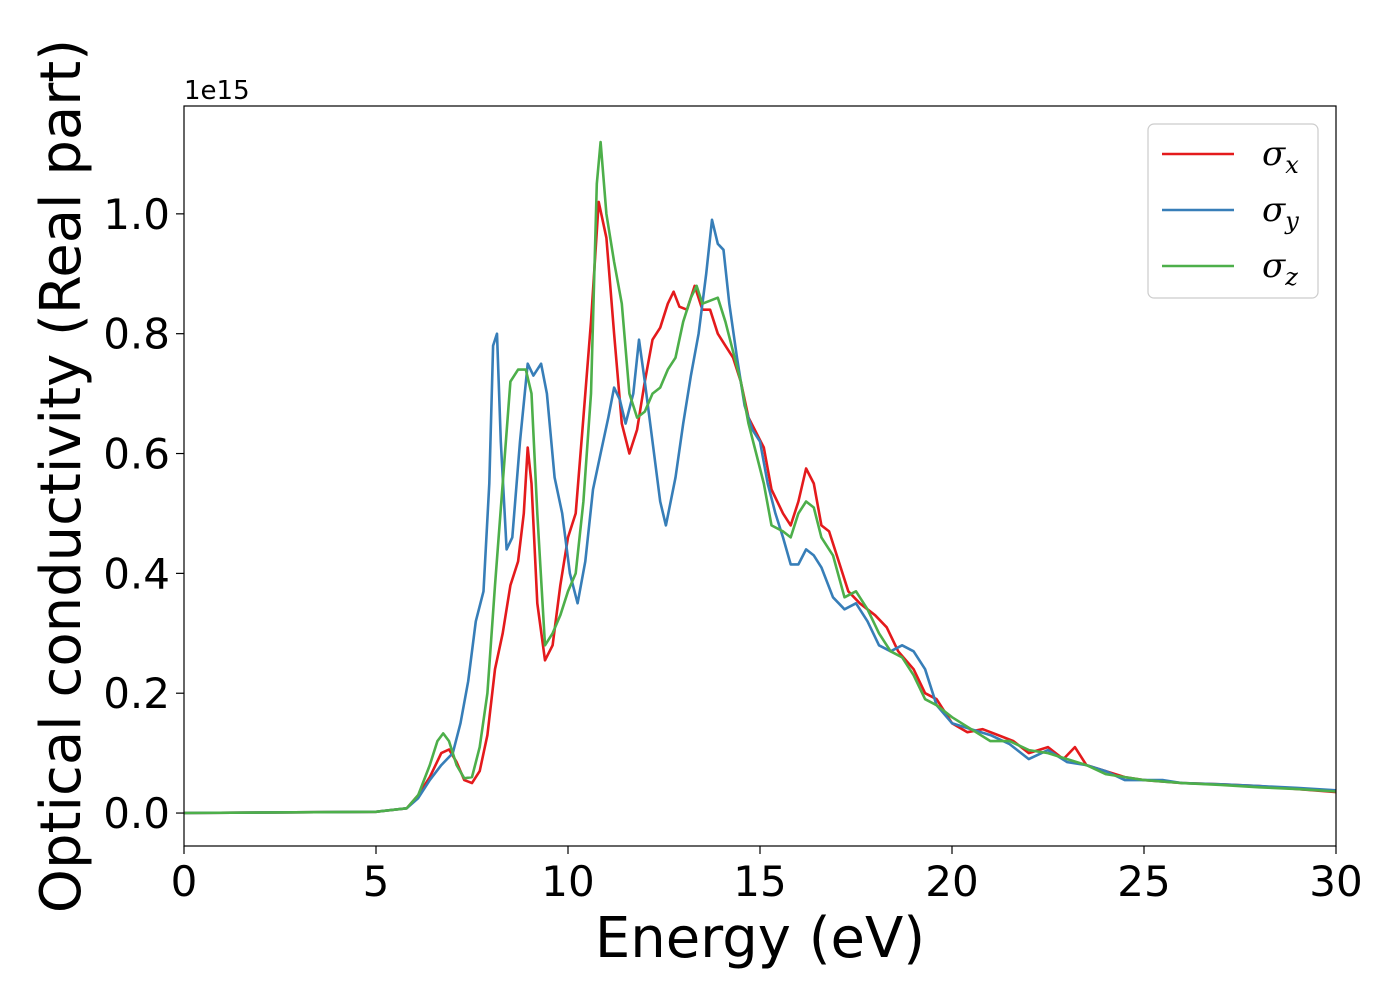  Describe the element at coordinates (951, 881) in the screenshot. I see `x-tick-label: 20` at that location.